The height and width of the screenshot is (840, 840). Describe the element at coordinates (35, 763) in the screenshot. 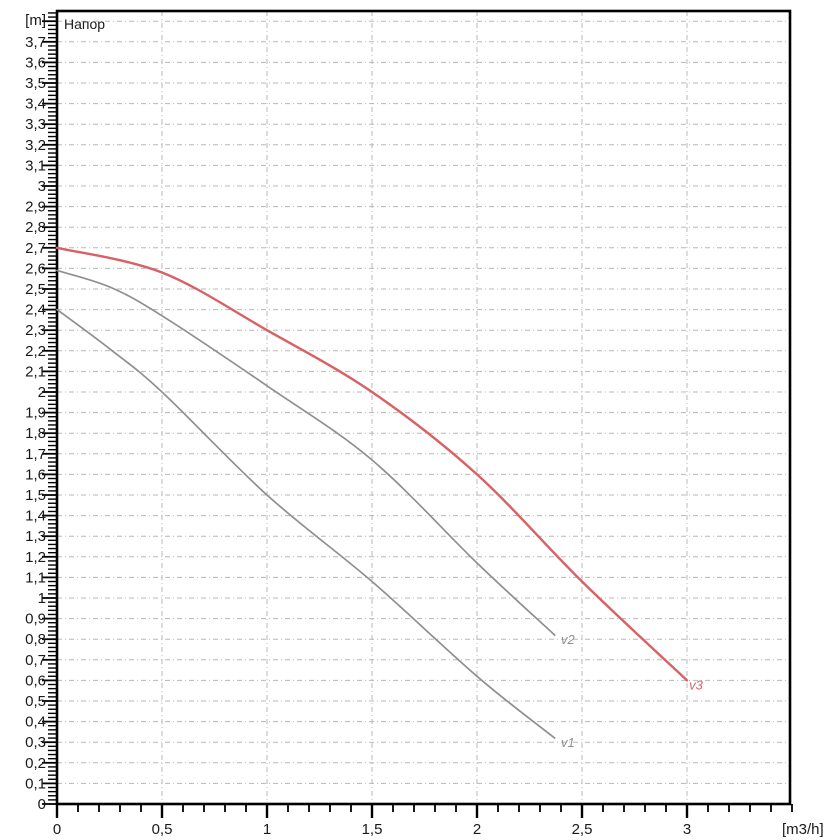

I see `y-tick-label: 0,2` at that location.